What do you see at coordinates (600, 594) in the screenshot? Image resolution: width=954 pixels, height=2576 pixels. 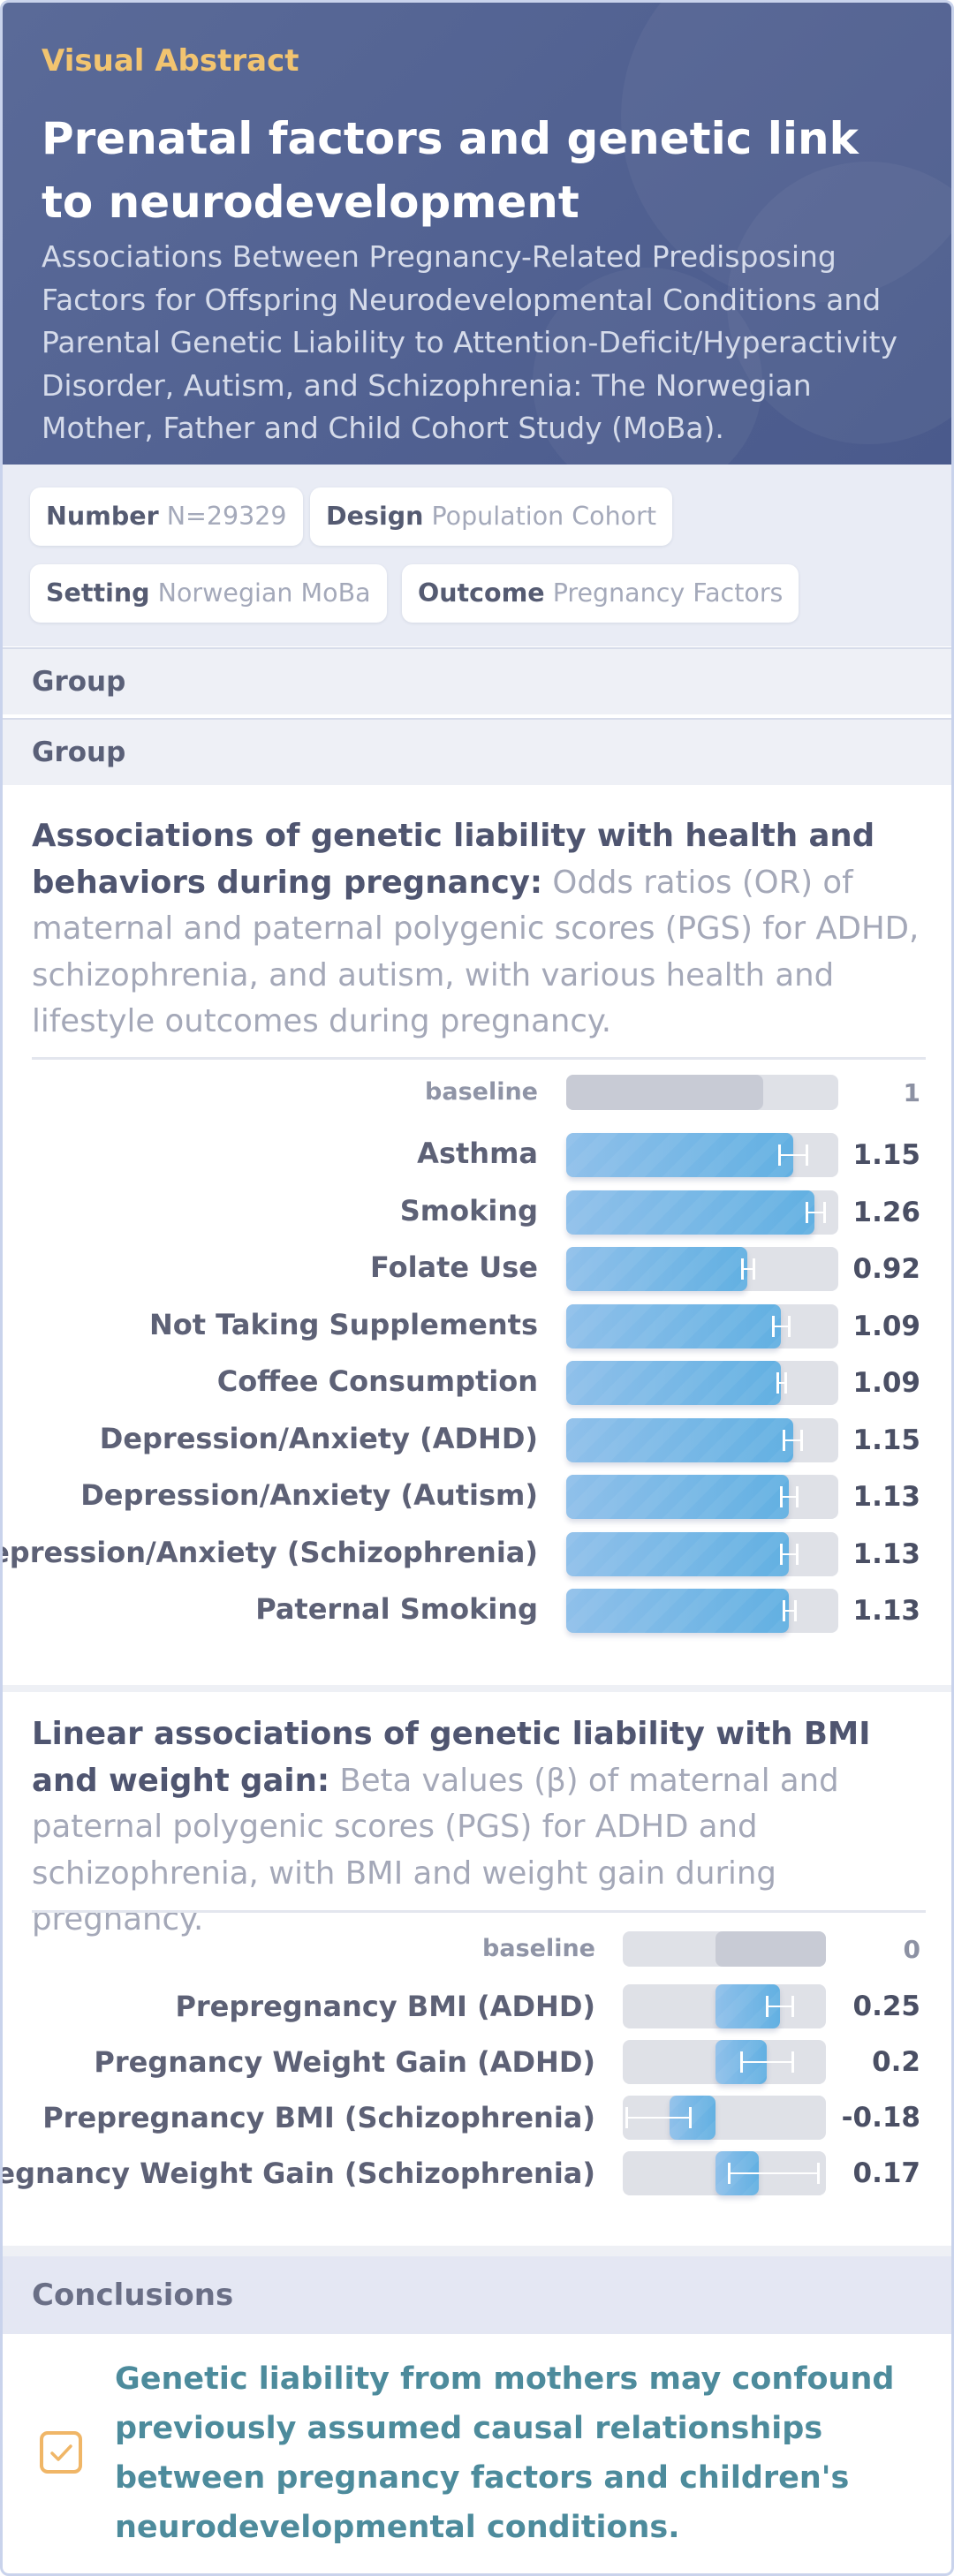 I see `chip-outcome: Outcome Pregnancy Factors` at bounding box center [600, 594].